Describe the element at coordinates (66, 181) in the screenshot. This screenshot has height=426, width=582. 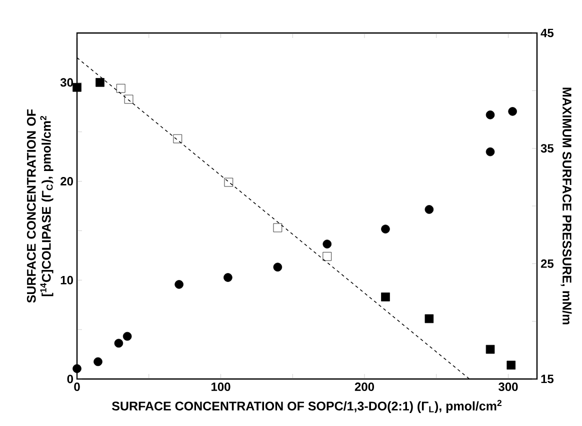
I see `y-tick-label: 20` at that location.